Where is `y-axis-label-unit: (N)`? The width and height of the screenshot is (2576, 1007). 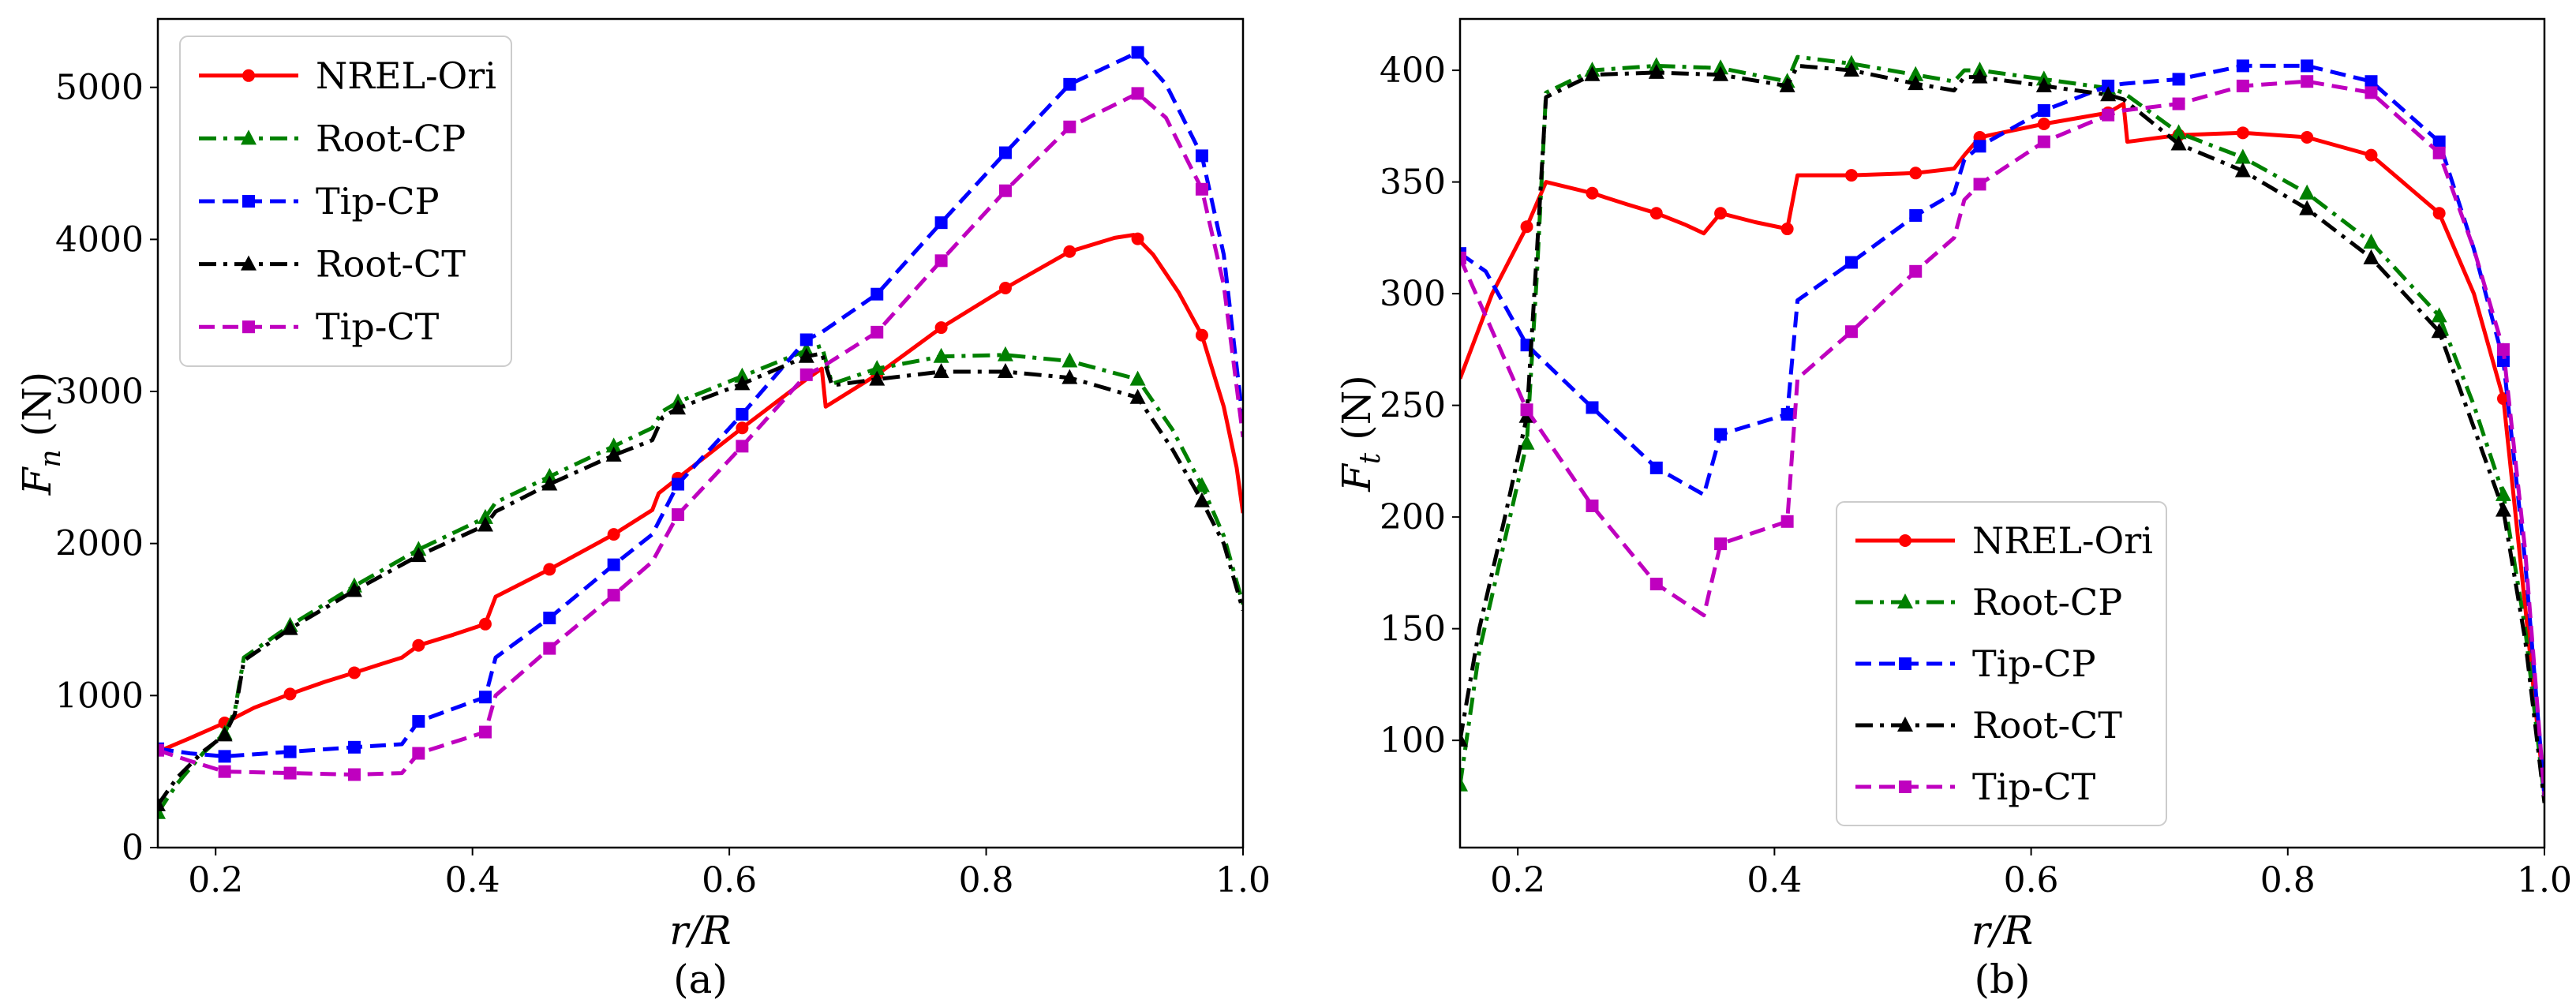
y-axis-label-unit: (N) is located at coordinates (1357, 414).